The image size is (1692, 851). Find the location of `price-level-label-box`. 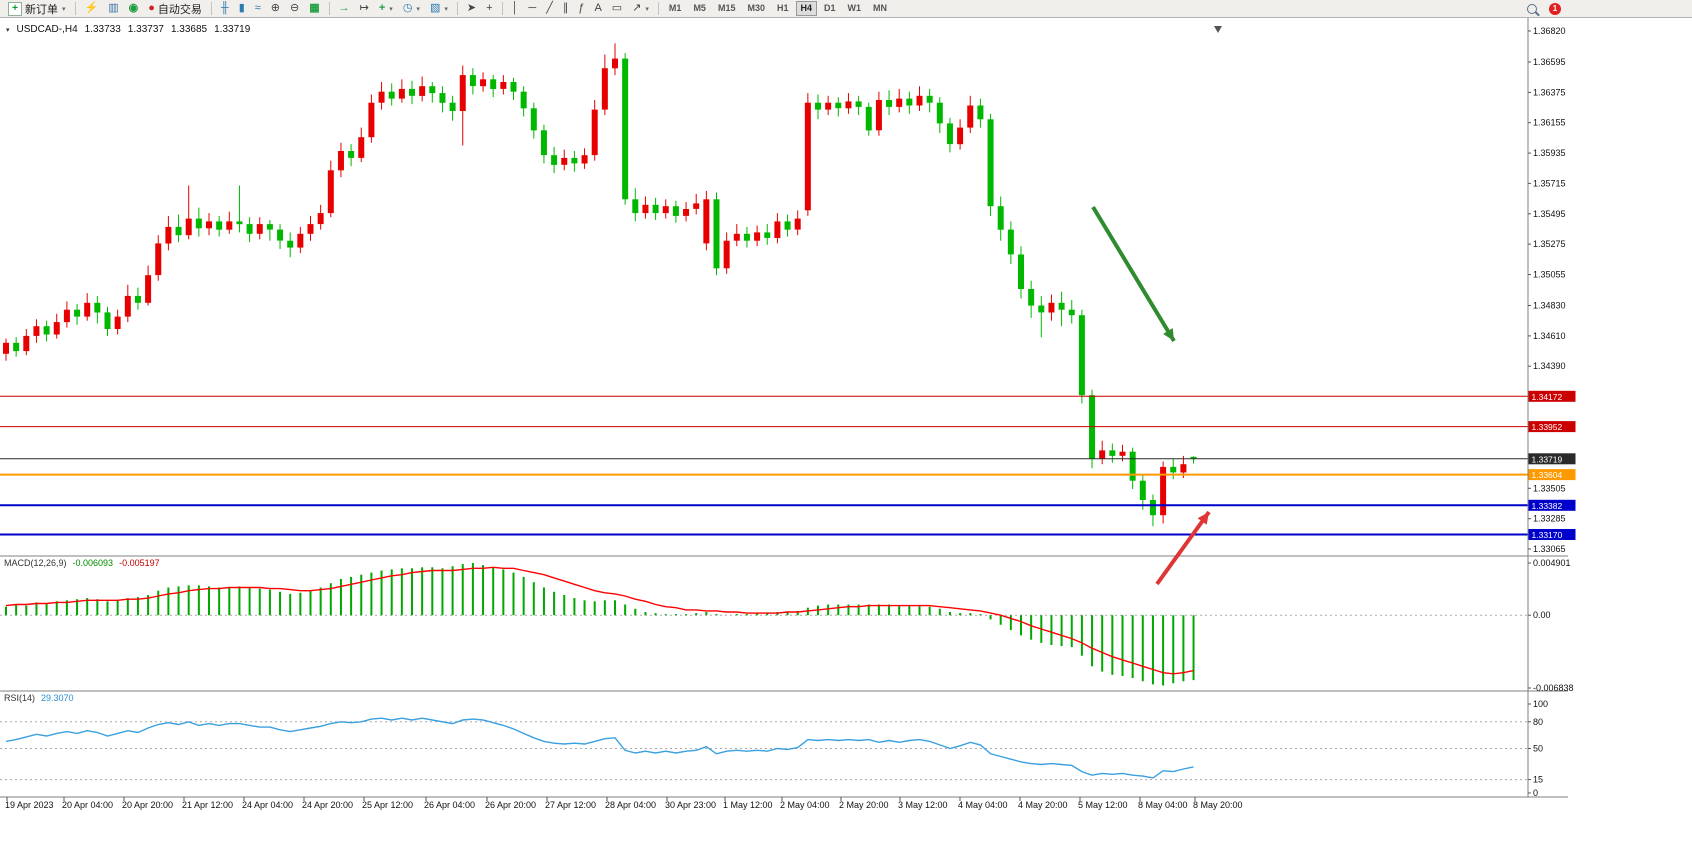

price-level-label-box is located at coordinates (1552, 459).